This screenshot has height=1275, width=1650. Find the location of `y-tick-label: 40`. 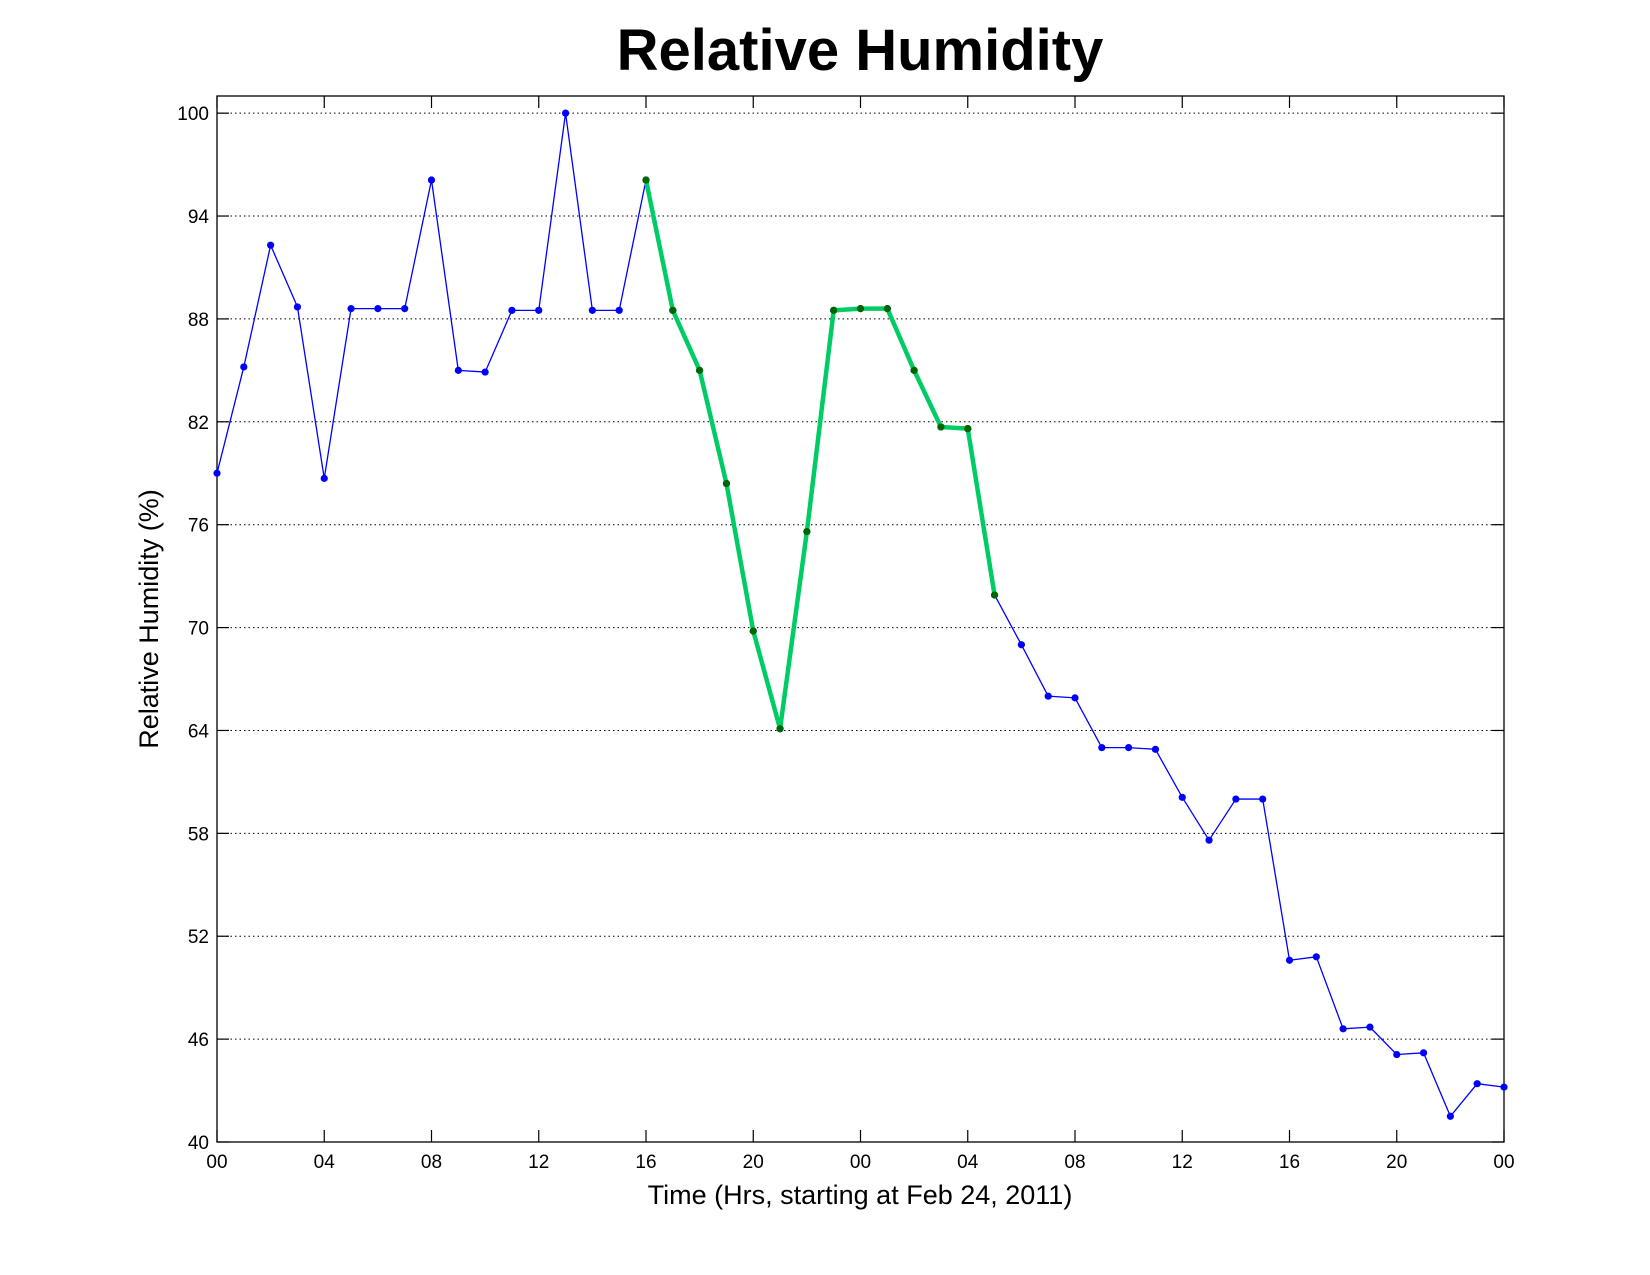

y-tick-label: 40 is located at coordinates (198, 1143).